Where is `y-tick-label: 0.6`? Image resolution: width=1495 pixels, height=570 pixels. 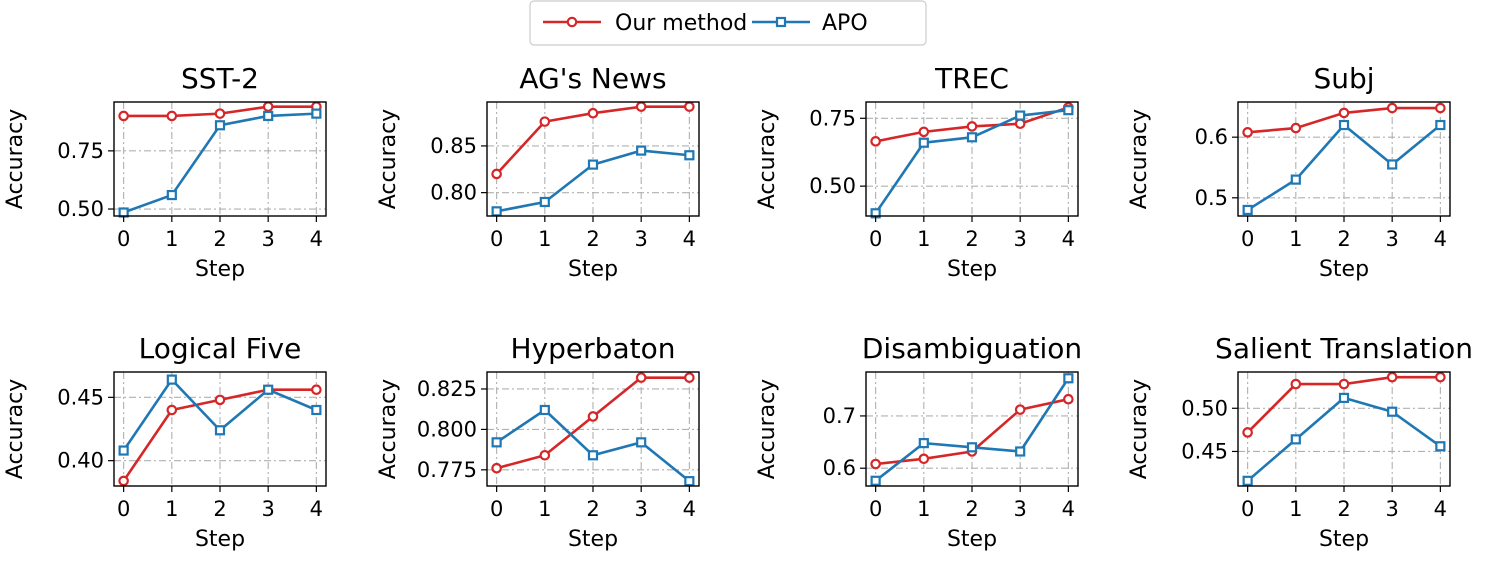 y-tick-label: 0.6 is located at coordinates (839, 468).